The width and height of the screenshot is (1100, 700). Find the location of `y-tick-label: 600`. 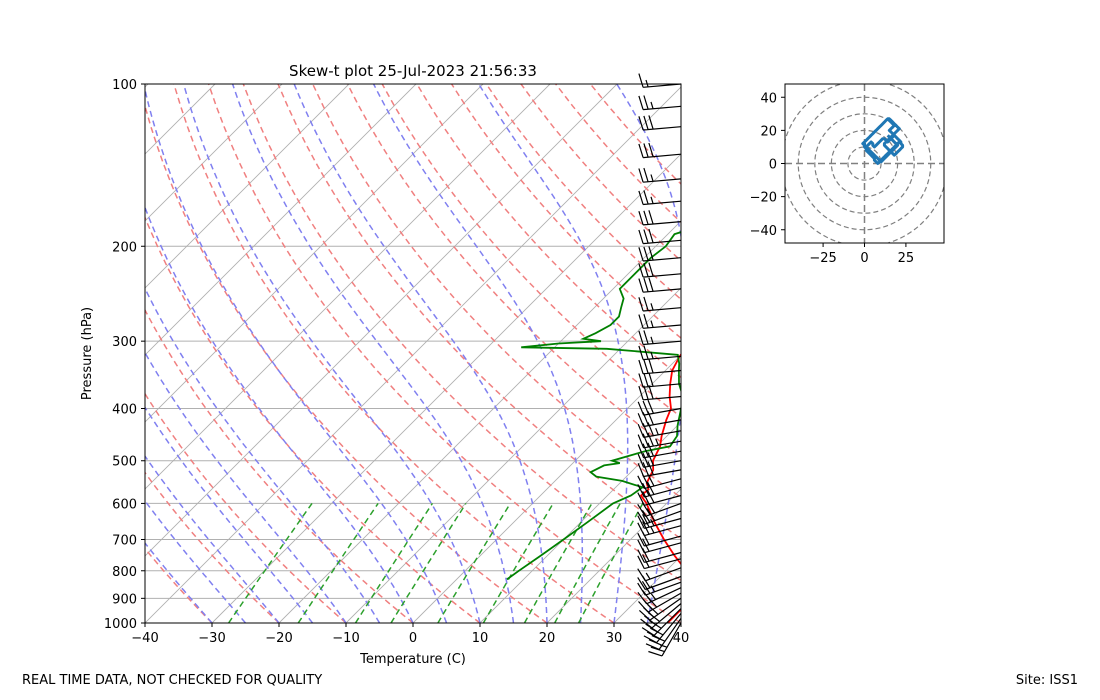

y-tick-label: 600 is located at coordinates (124, 504).